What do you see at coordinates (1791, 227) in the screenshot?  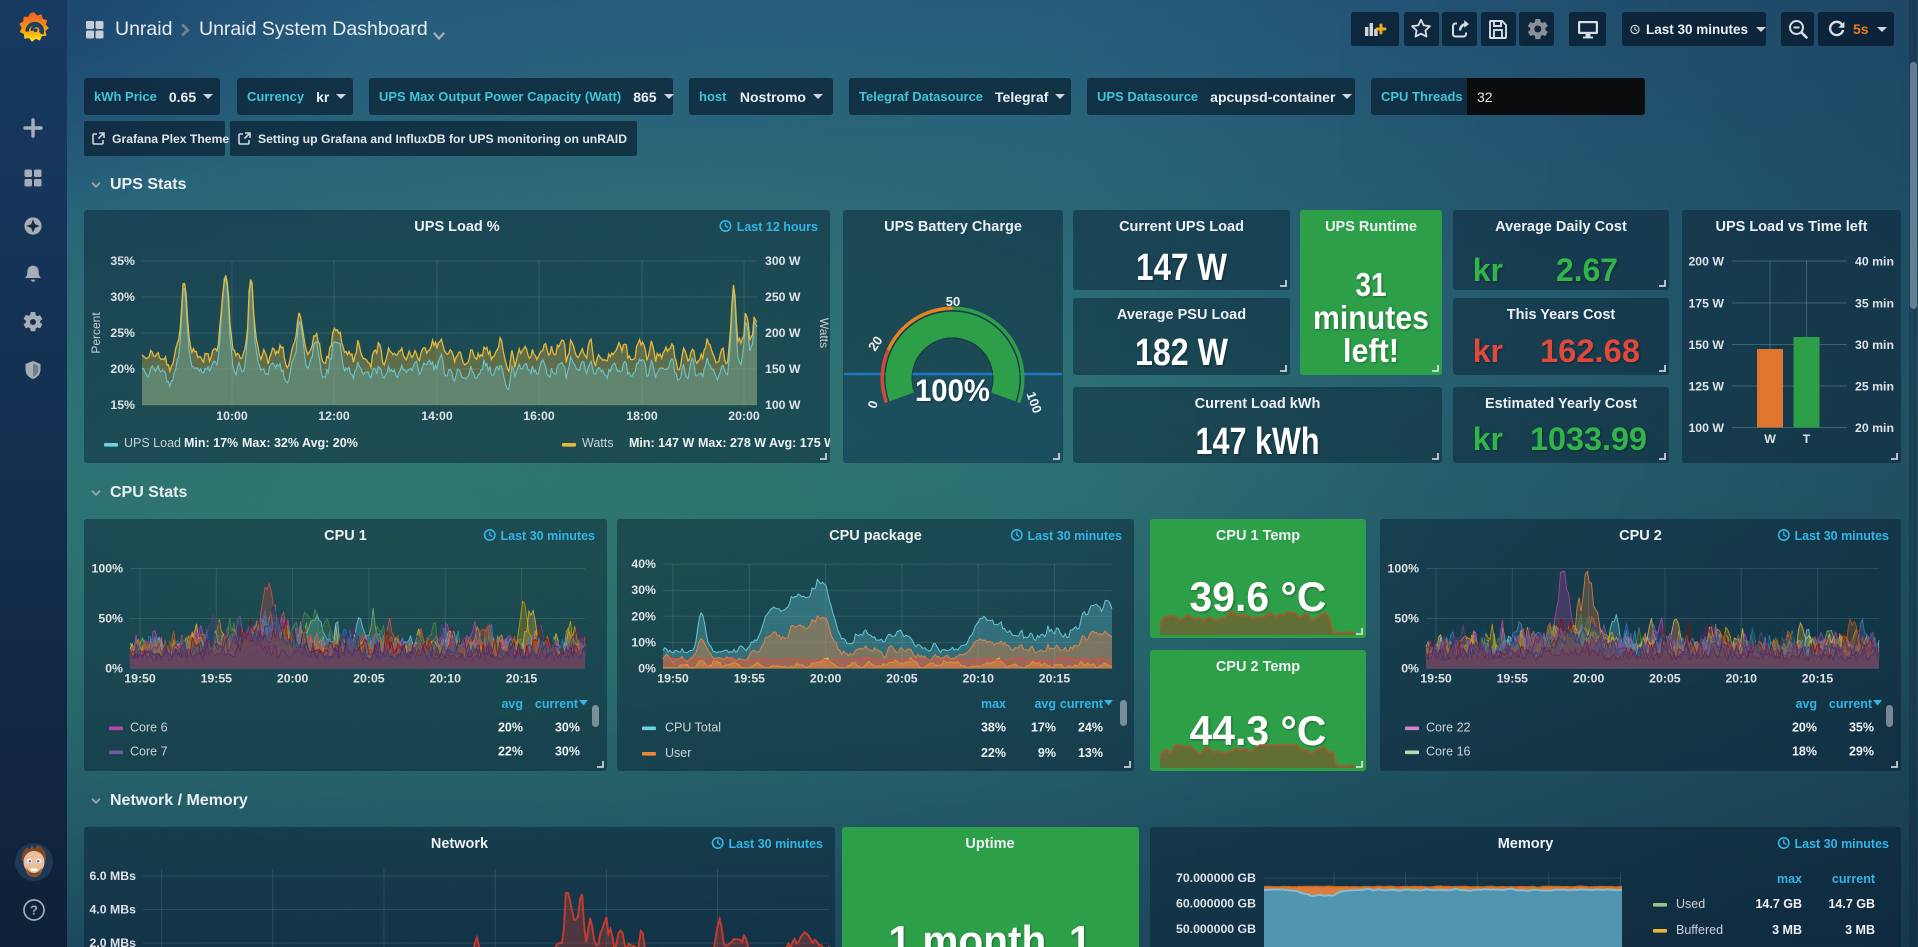 I see `svg-text: UPS Load vs Time left` at bounding box center [1791, 227].